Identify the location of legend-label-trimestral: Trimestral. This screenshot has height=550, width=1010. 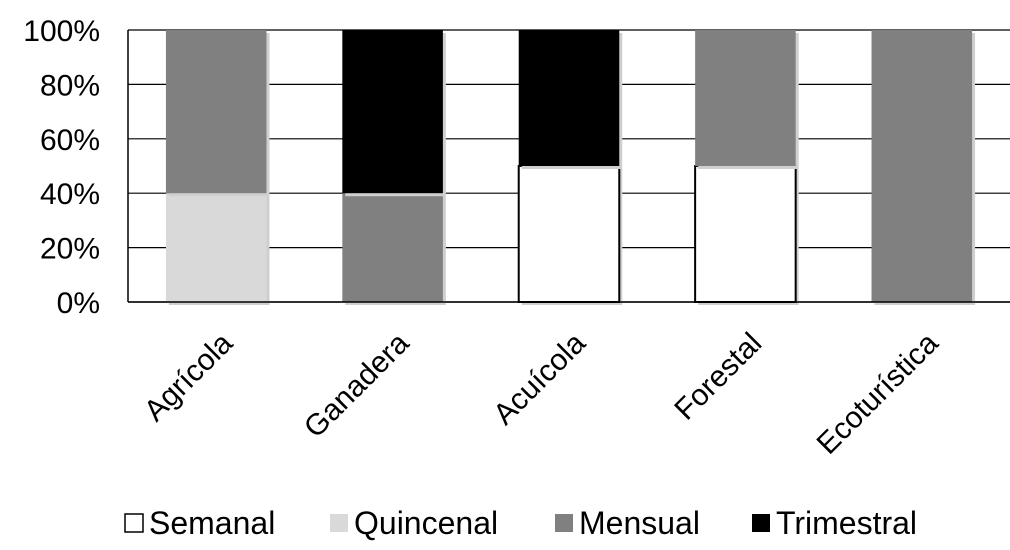
(846, 523).